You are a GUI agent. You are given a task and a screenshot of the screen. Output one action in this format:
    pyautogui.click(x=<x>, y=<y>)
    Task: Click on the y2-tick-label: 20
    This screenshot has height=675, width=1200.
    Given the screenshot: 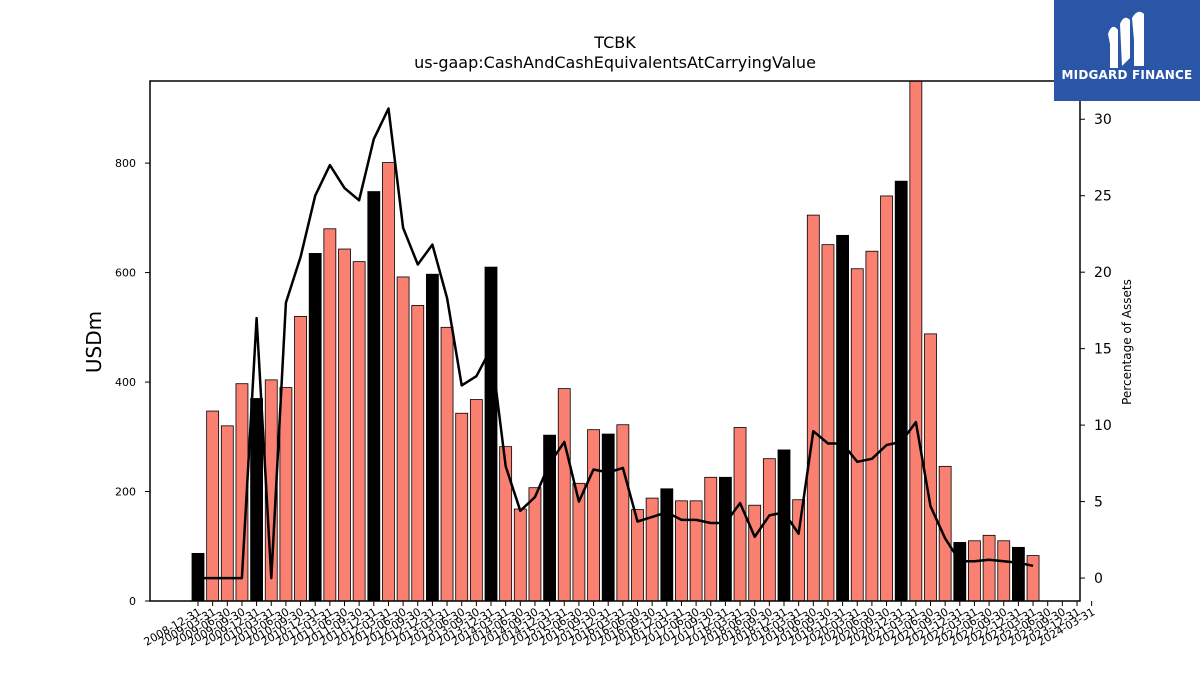 What is the action you would take?
    pyautogui.click(x=1103, y=273)
    